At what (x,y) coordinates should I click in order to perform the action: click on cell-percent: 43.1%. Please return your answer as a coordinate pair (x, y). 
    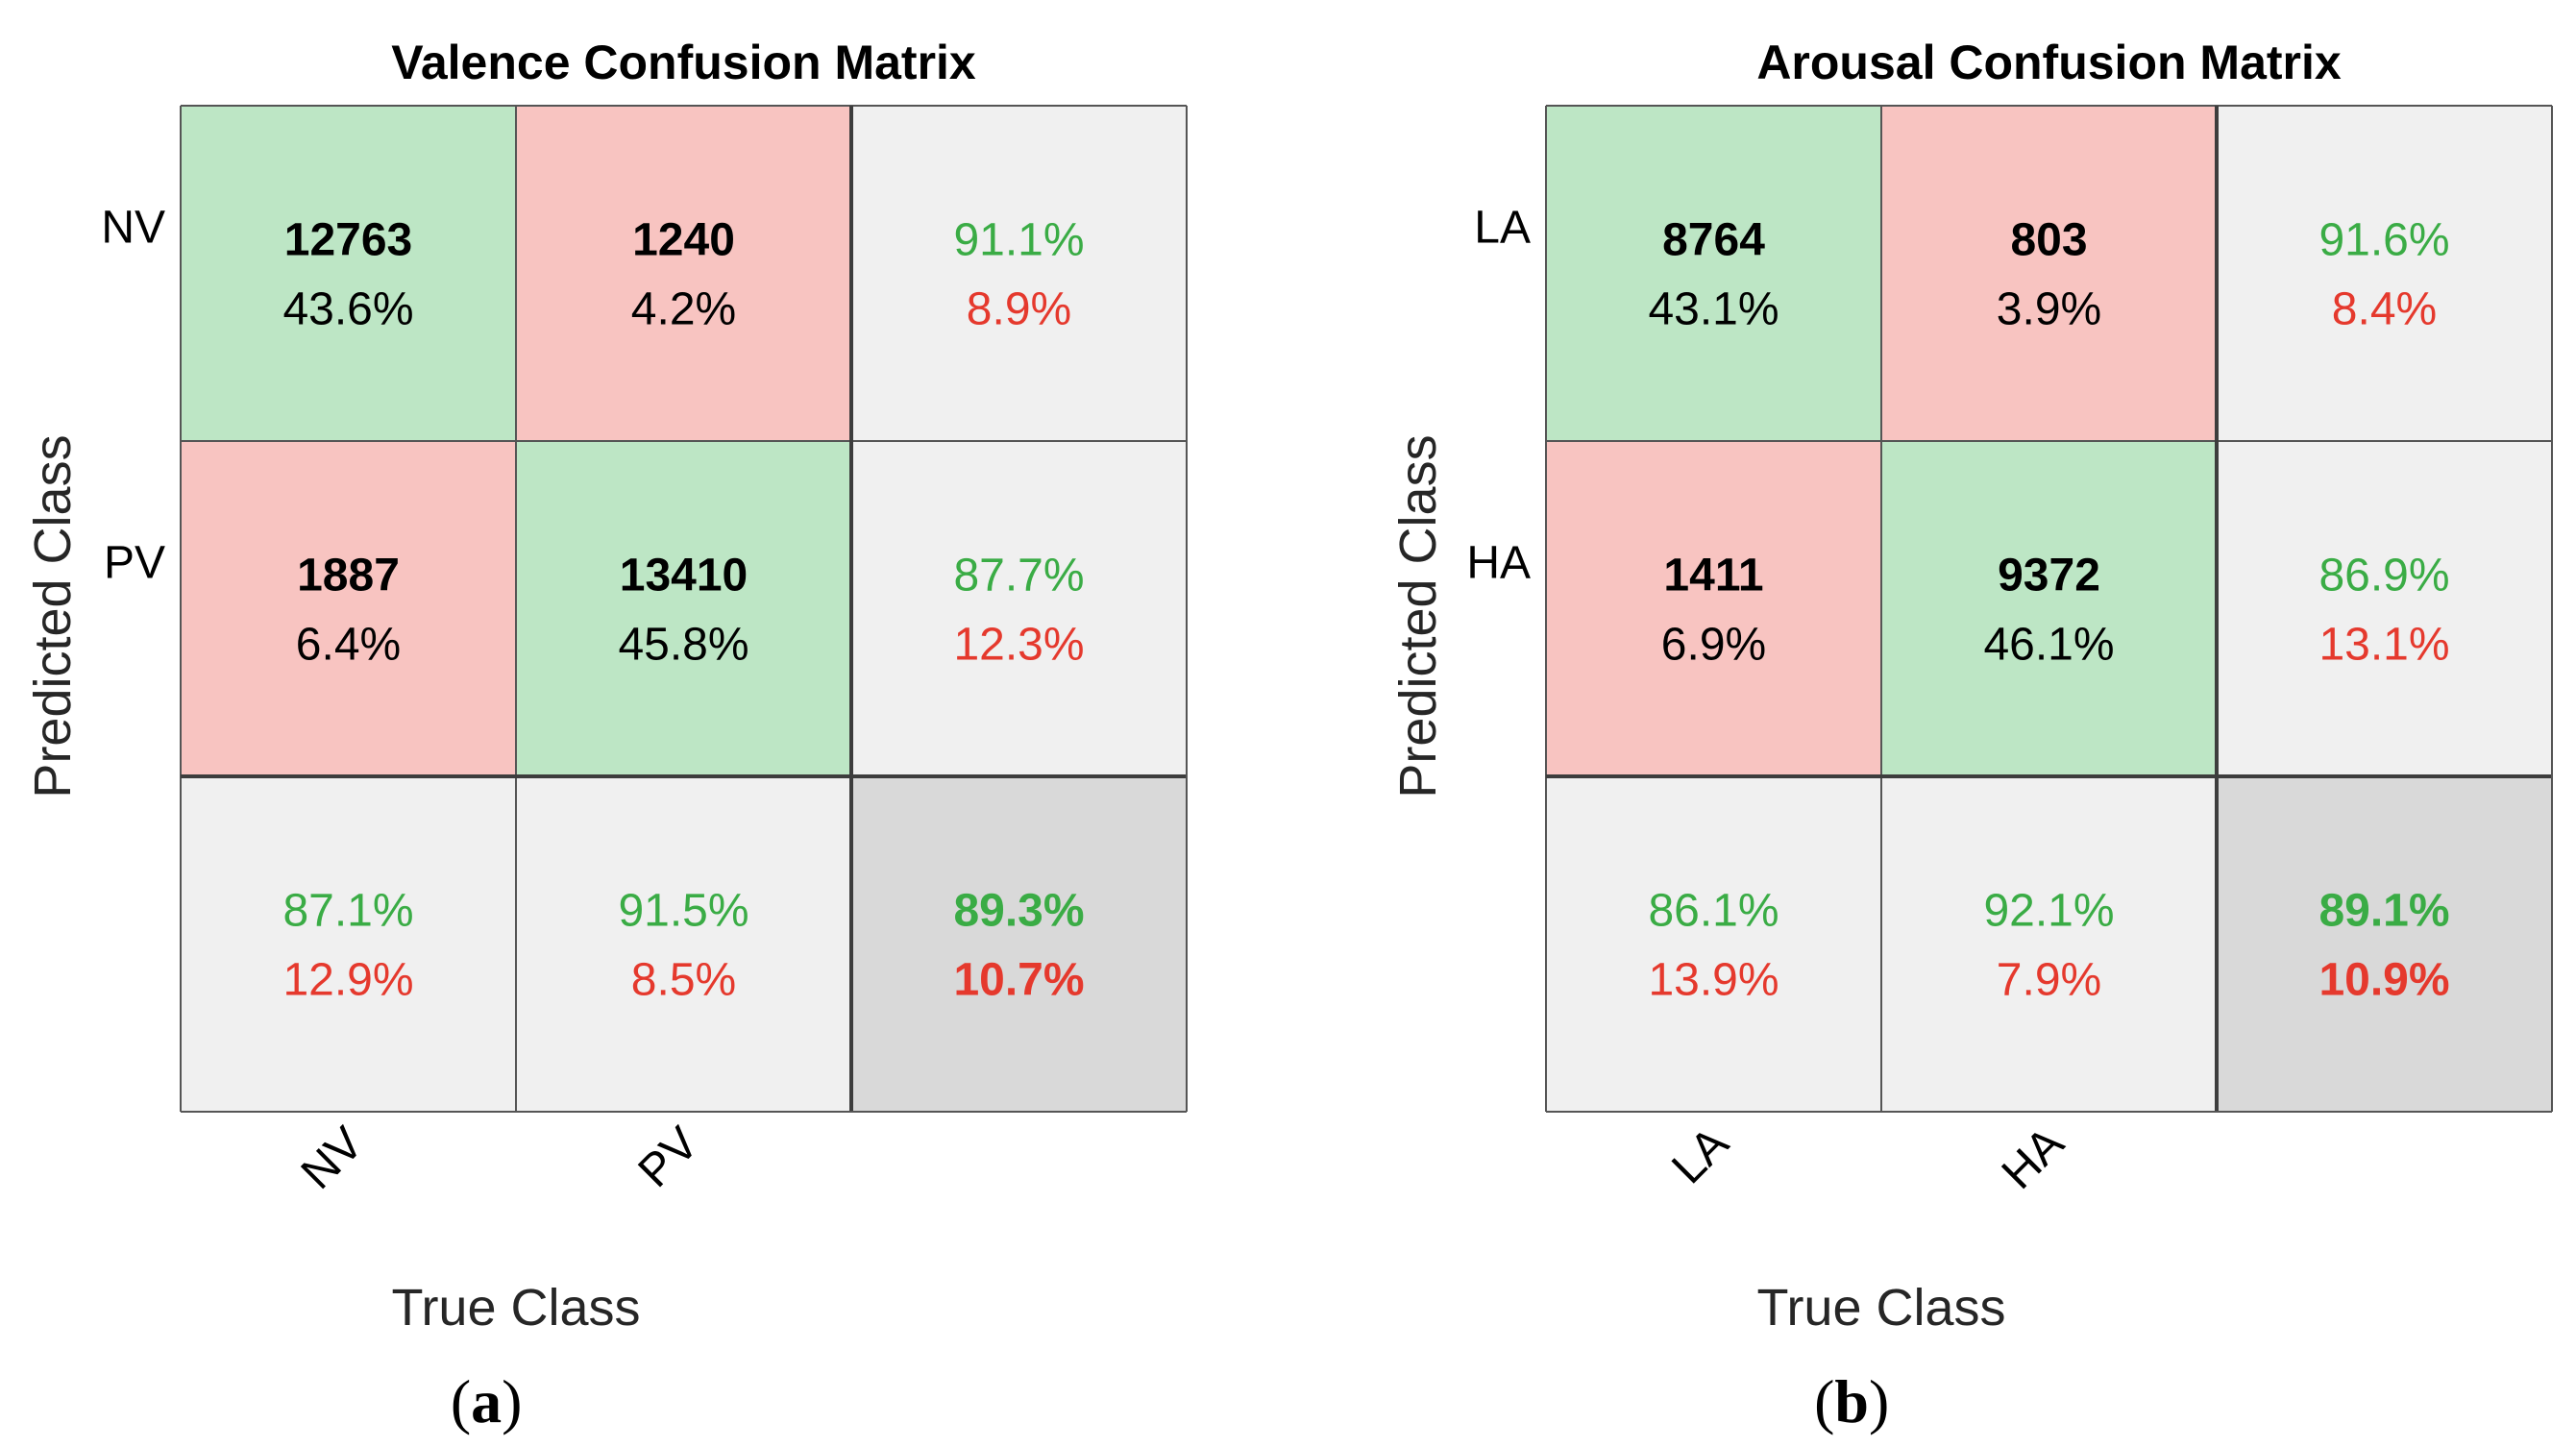
    Looking at the image, I should click on (1713, 309).